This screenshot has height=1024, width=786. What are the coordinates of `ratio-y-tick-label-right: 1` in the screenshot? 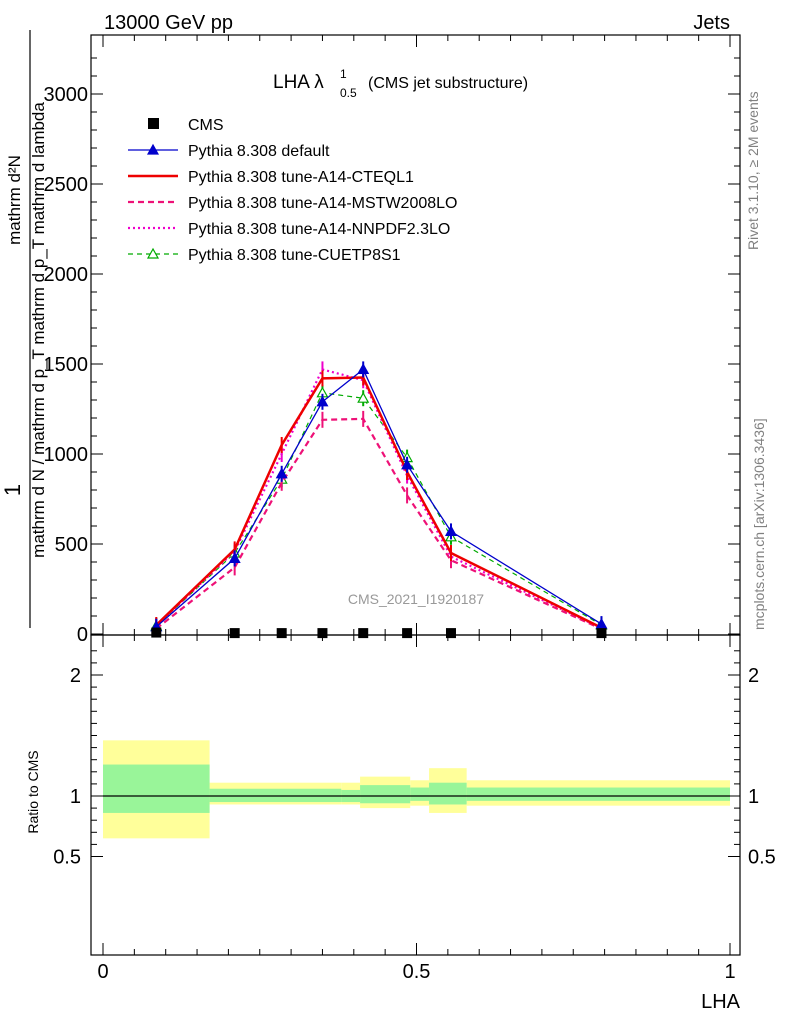 It's located at (753, 797).